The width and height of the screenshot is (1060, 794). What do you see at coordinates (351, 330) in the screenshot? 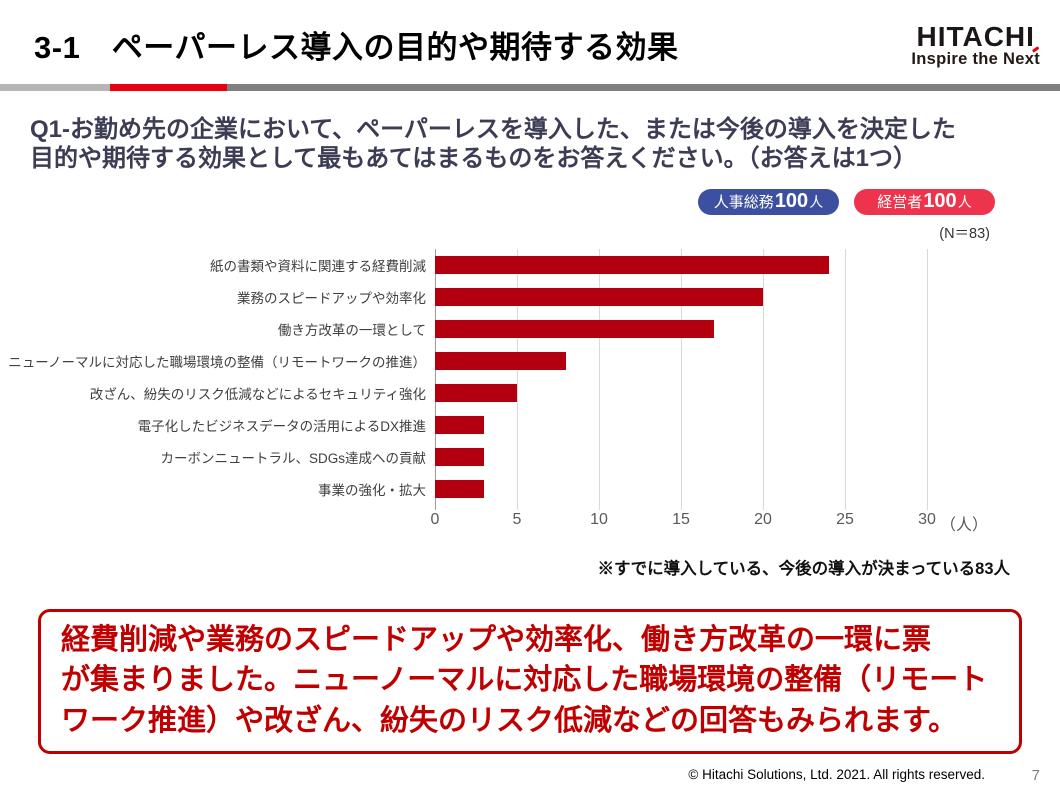
I see `category-label: 働き方改革の一環として` at bounding box center [351, 330].